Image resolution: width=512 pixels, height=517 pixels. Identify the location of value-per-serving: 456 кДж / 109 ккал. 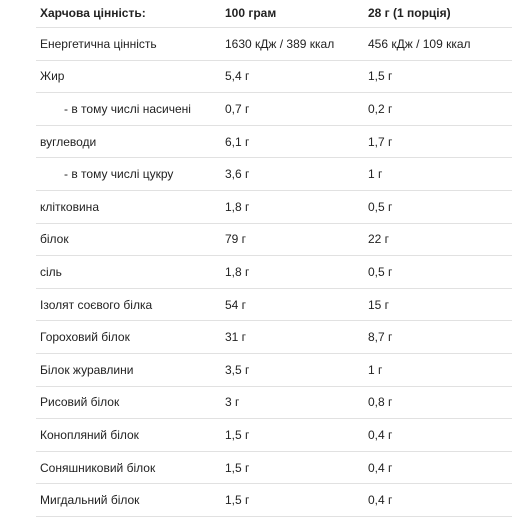
(419, 43).